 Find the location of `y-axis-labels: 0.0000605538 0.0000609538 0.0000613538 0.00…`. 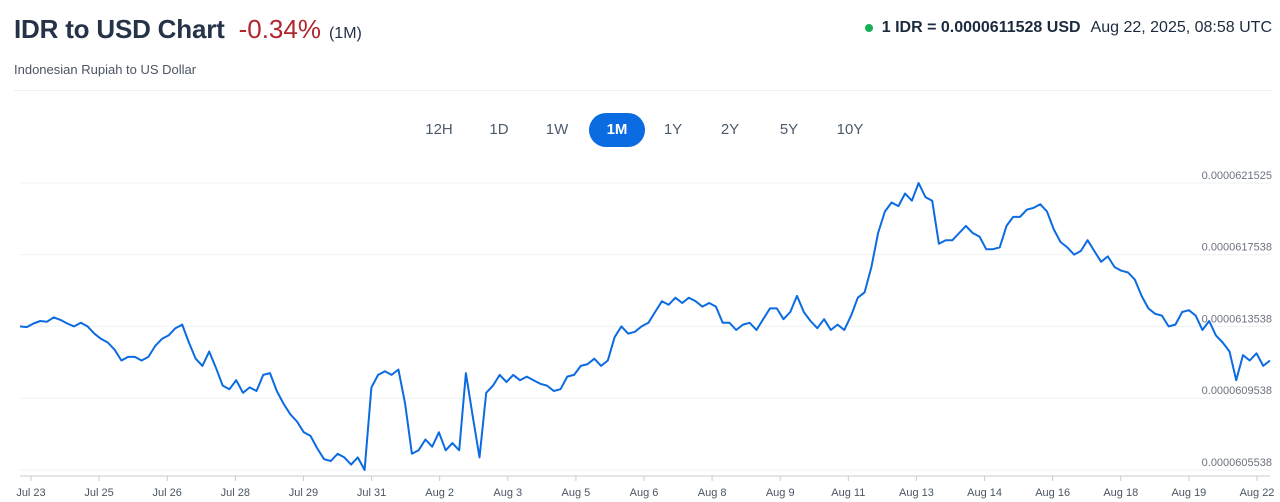

y-axis-labels: 0.0000605538 0.0000609538 0.0000613538 0.00… is located at coordinates (1237, 319).